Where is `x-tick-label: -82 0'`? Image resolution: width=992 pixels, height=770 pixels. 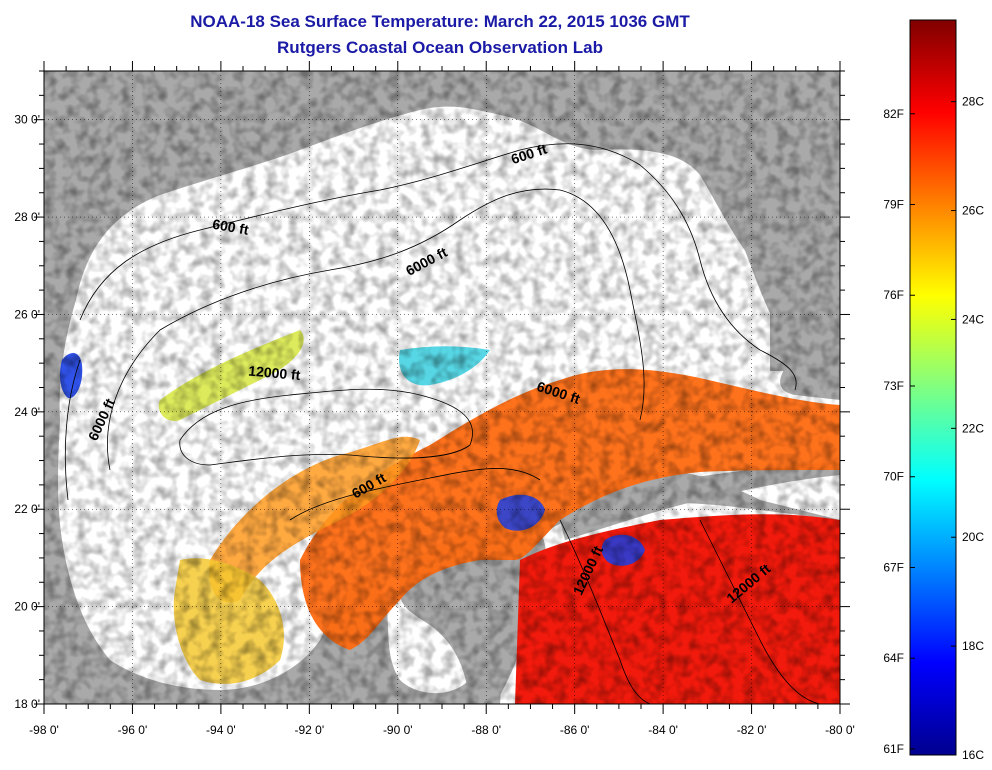
x-tick-label: -82 0' is located at coordinates (752, 730).